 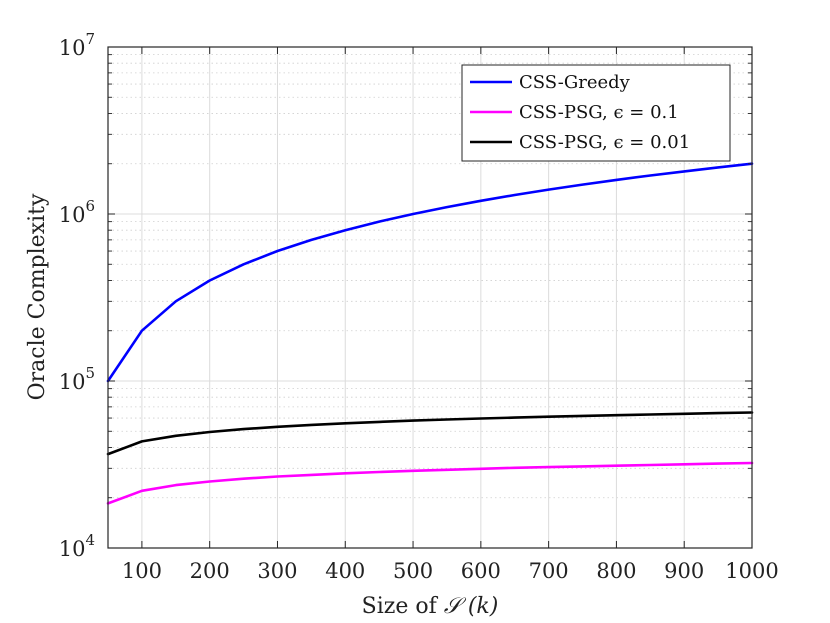 What do you see at coordinates (277, 571) in the screenshot?
I see `x-tick-label: 300` at bounding box center [277, 571].